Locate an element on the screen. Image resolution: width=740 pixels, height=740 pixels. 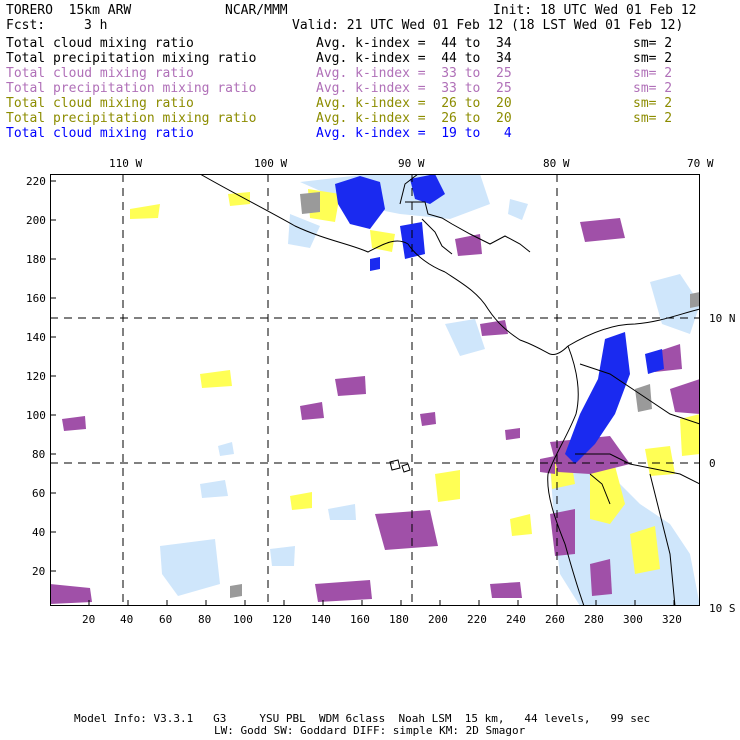
y-tick-60: 60 is located at coordinates (39, 493).